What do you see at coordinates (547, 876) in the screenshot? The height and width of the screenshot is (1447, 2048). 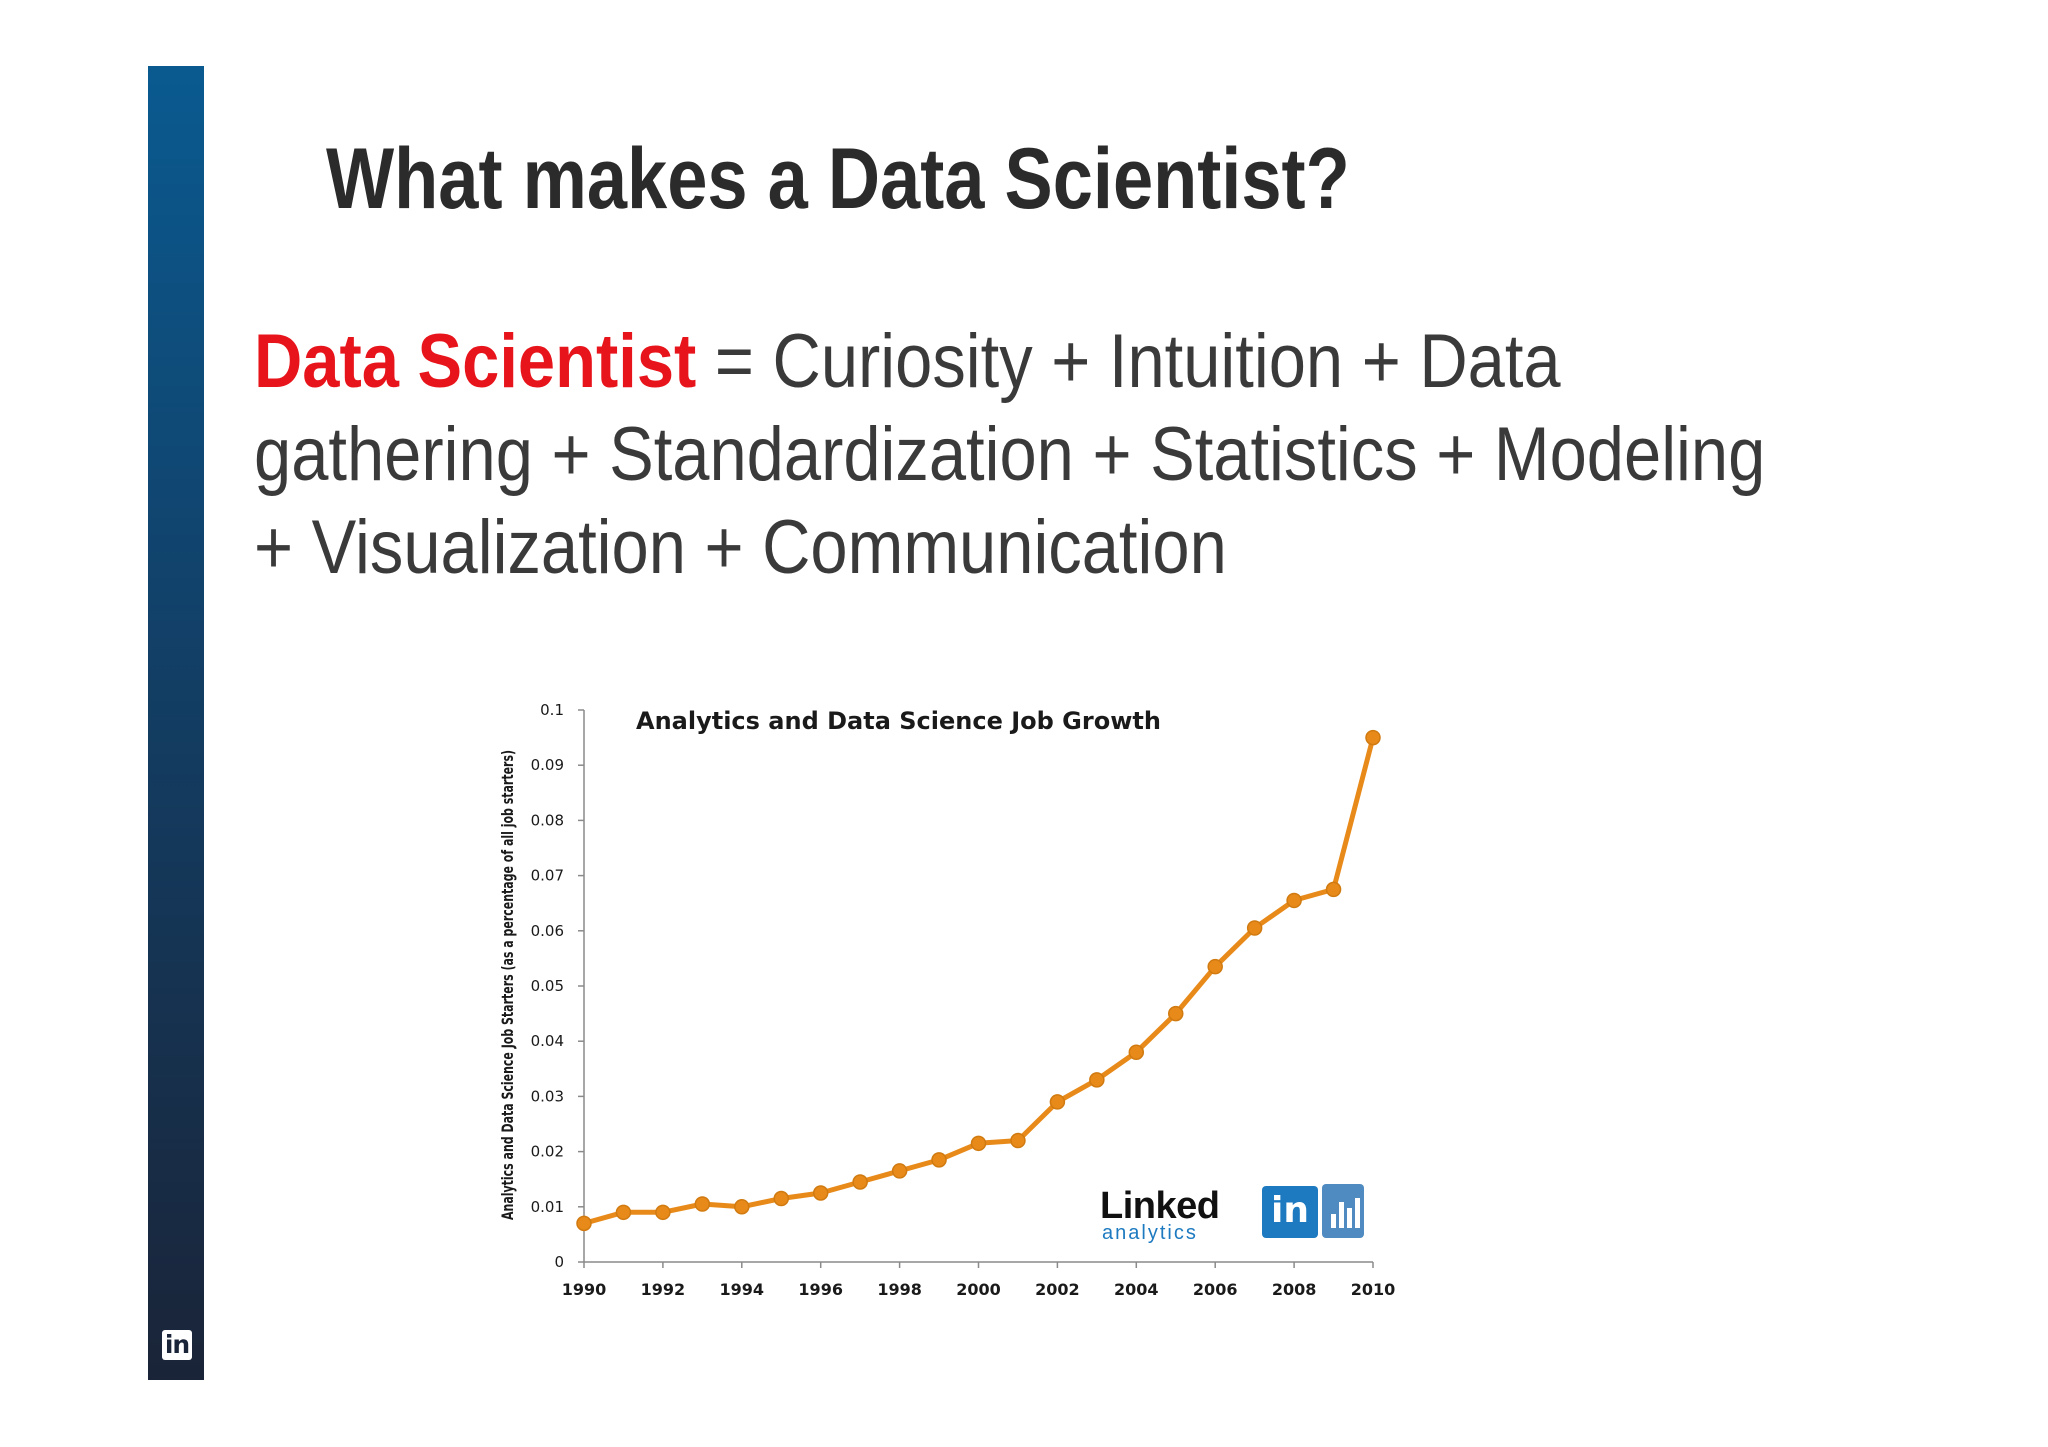 I see `y-tick-label: 0.07` at bounding box center [547, 876].